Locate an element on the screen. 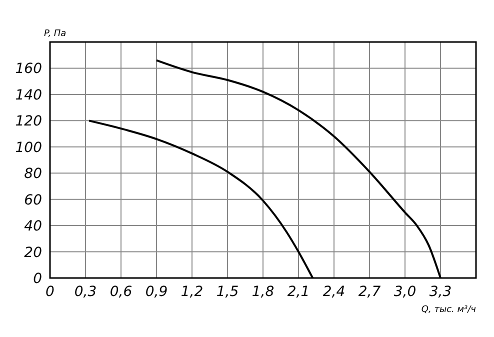  x-tick-label: 0,9 is located at coordinates (156, 292).